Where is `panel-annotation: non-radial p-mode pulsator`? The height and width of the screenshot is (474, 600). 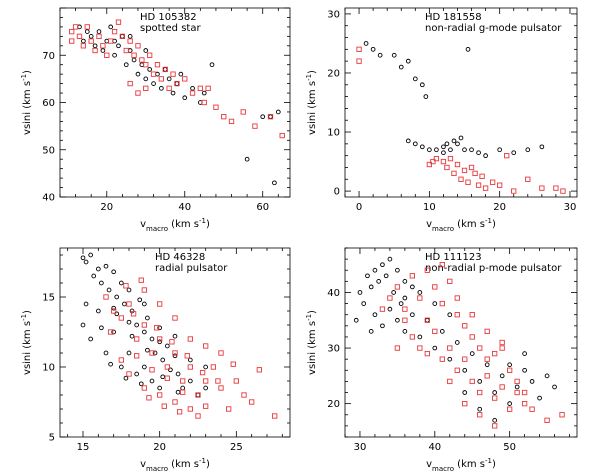
panel-annotation: non-radial p-mode pulsator is located at coordinates (493, 268).